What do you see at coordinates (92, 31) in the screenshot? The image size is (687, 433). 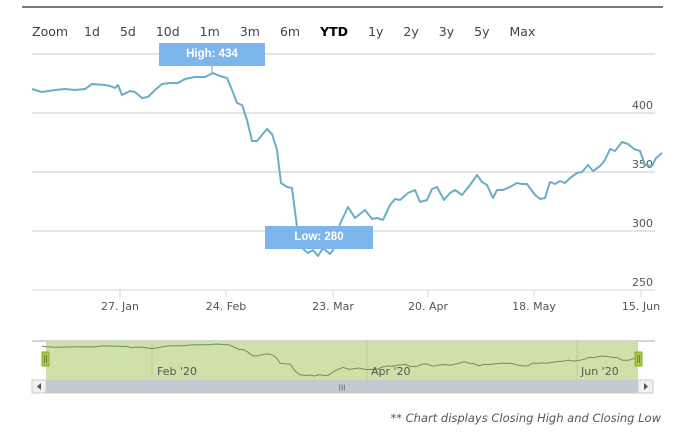 I see `range-button-1d: 1d` at bounding box center [92, 31].